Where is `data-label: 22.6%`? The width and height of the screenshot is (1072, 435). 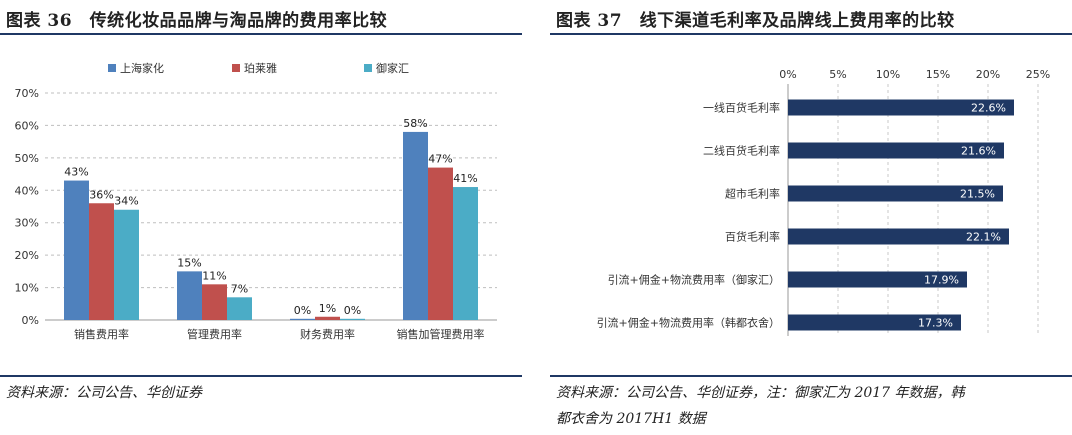 data-label: 22.6% is located at coordinates (988, 108).